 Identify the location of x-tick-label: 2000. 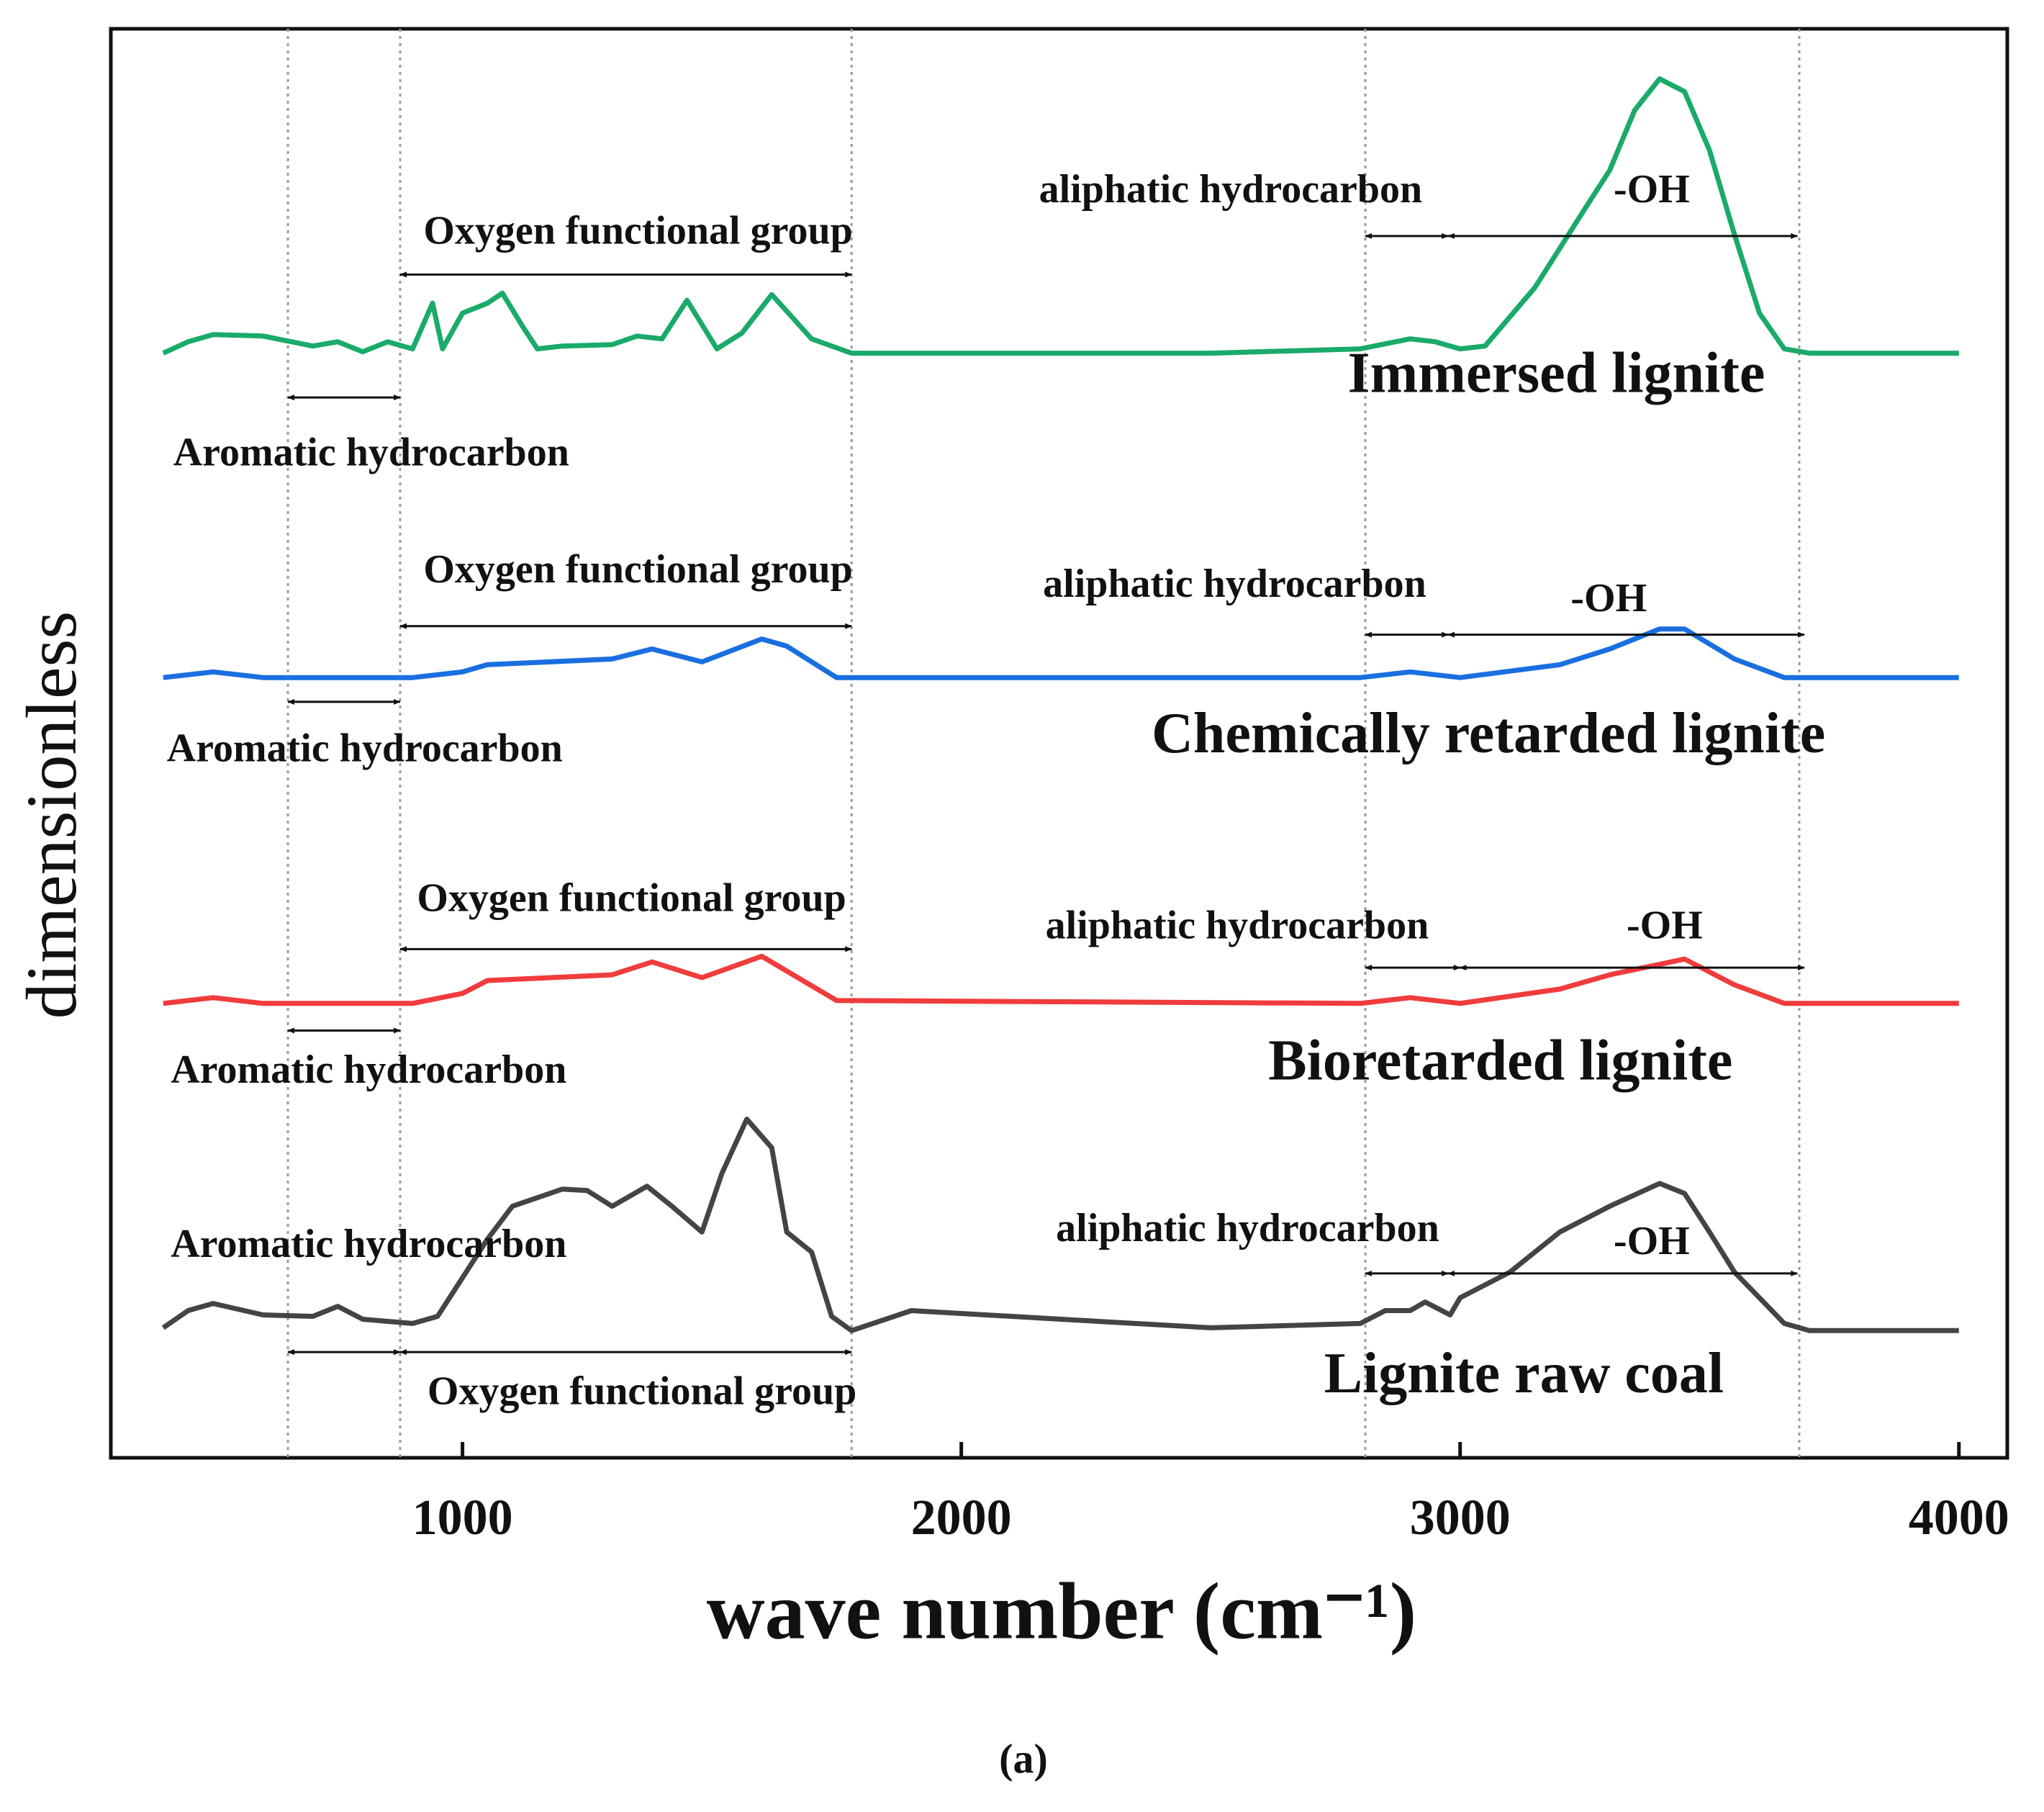
(961, 1518).